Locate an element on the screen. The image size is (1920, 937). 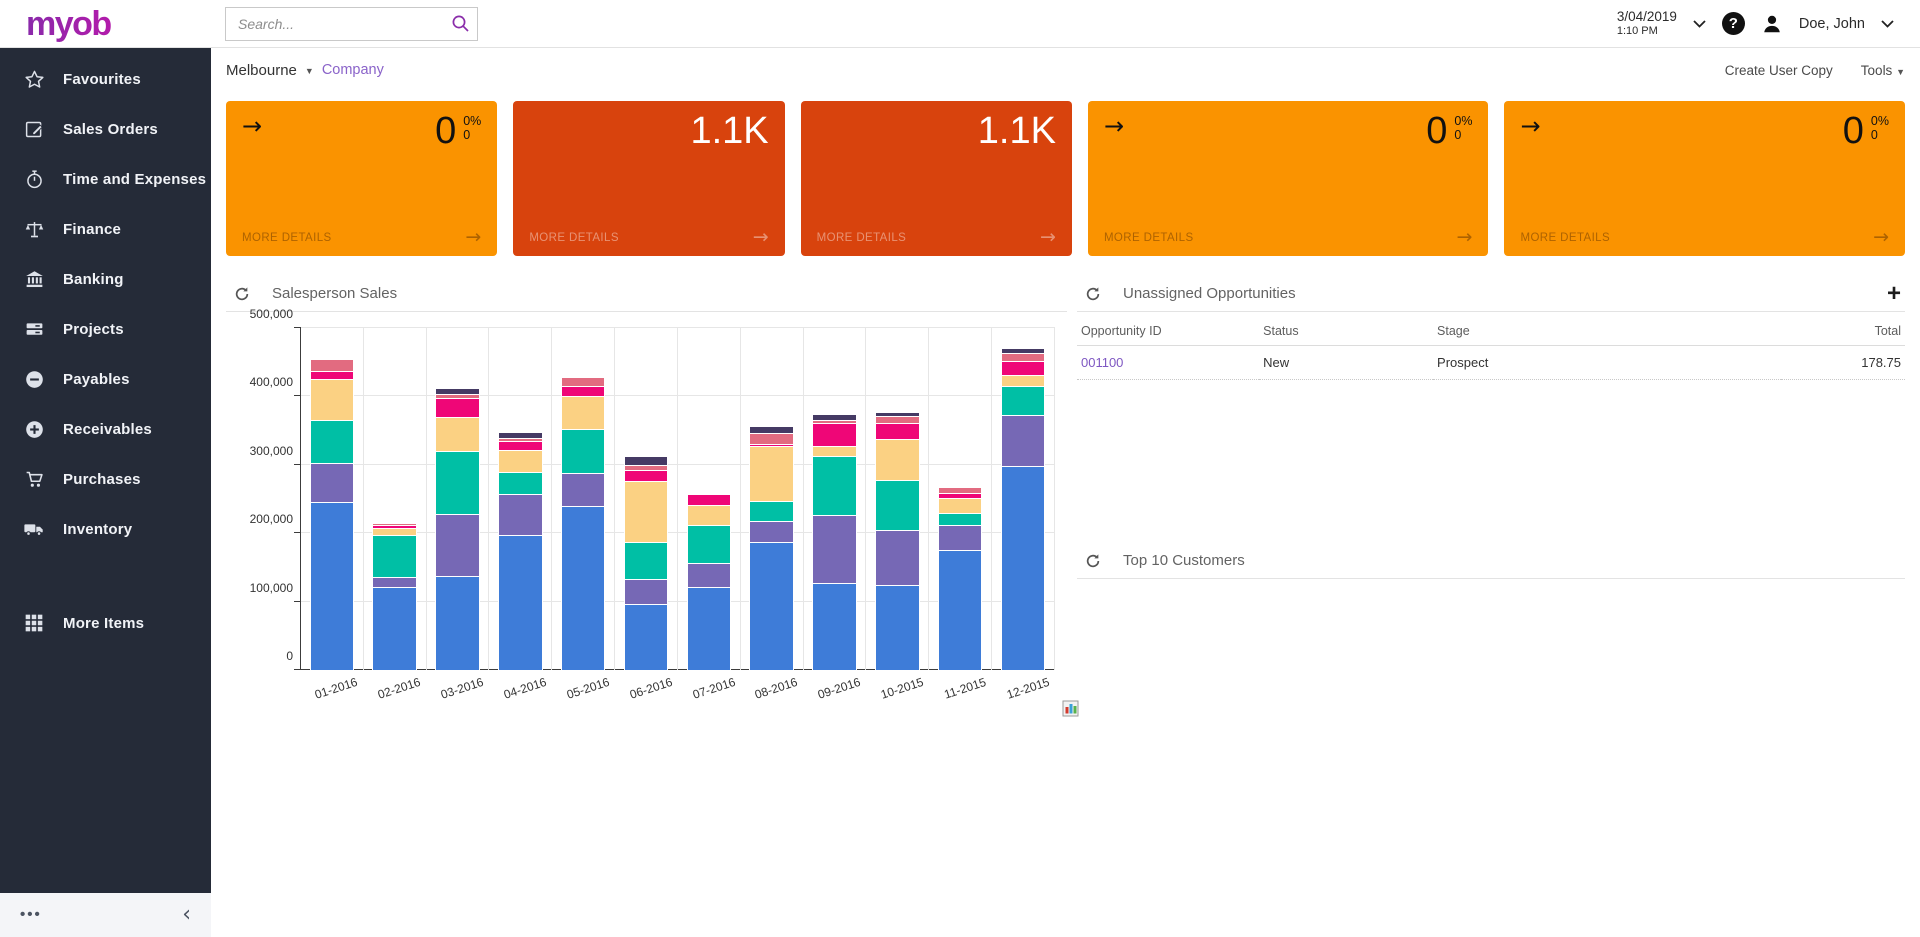
opportunity-id-link: 001100 is located at coordinates (1102, 362).